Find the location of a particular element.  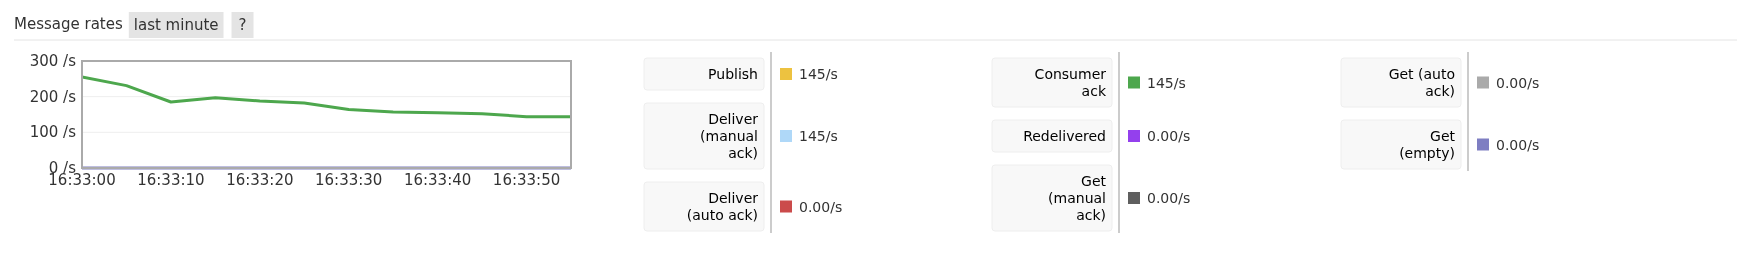

legend-label: Deliver (manual ack) is located at coordinates (729, 136).